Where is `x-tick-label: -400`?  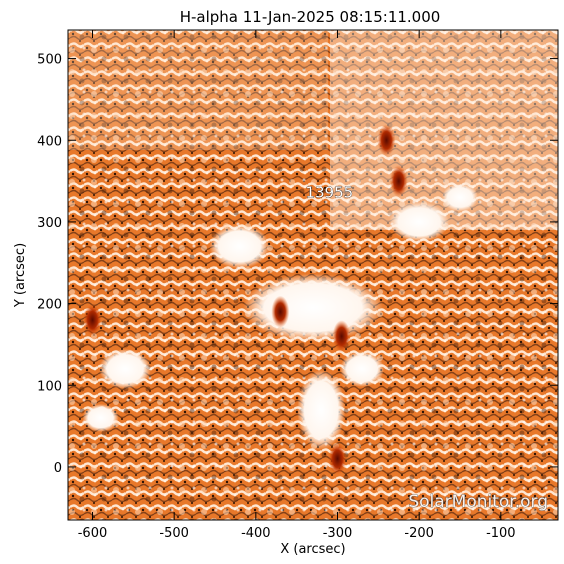
x-tick-label: -400 is located at coordinates (256, 533).